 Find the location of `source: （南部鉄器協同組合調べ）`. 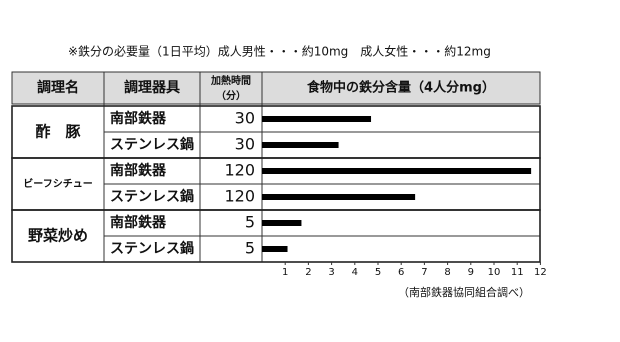

source: （南部鉄器協同組合調べ） is located at coordinates (464, 292).